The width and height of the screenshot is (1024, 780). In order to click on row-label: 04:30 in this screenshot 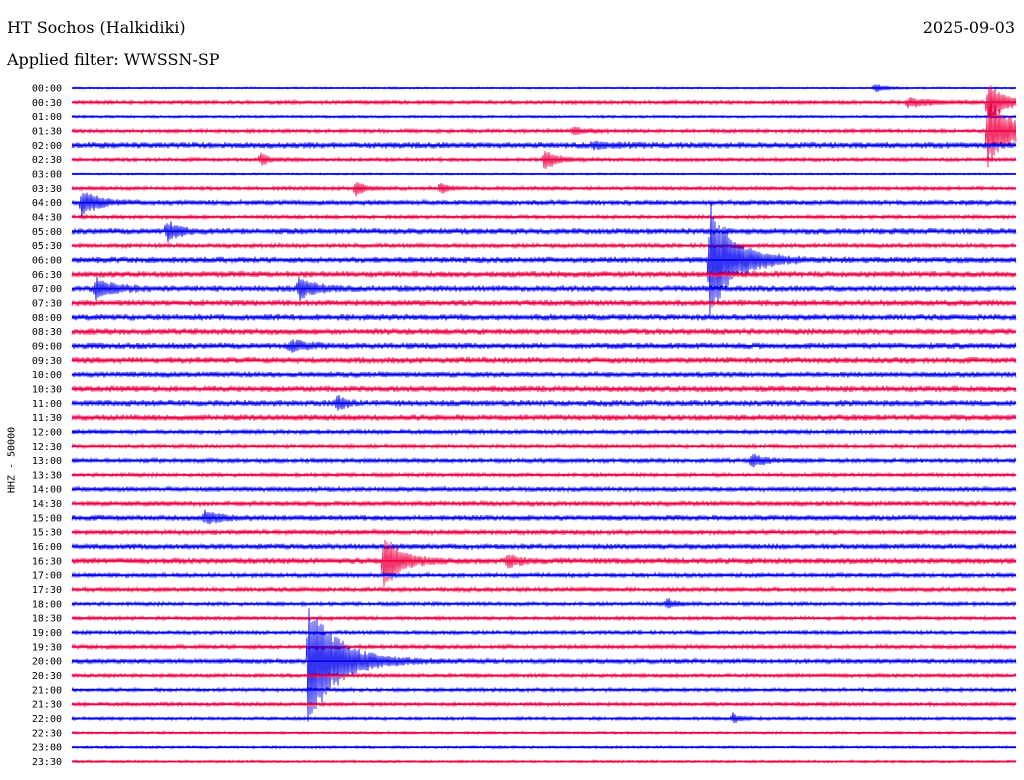, I will do `click(47, 217)`.